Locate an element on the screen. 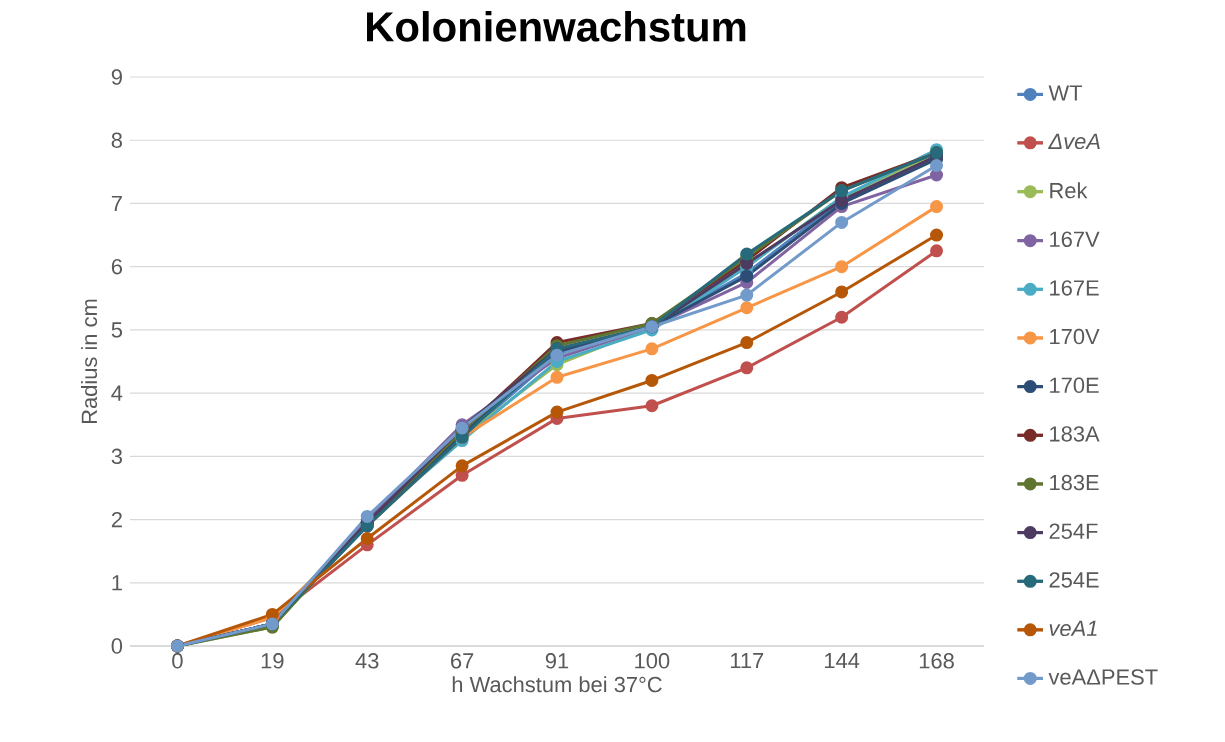 This screenshot has width=1225, height=742. y-tick-label: 6 is located at coordinates (116, 266).